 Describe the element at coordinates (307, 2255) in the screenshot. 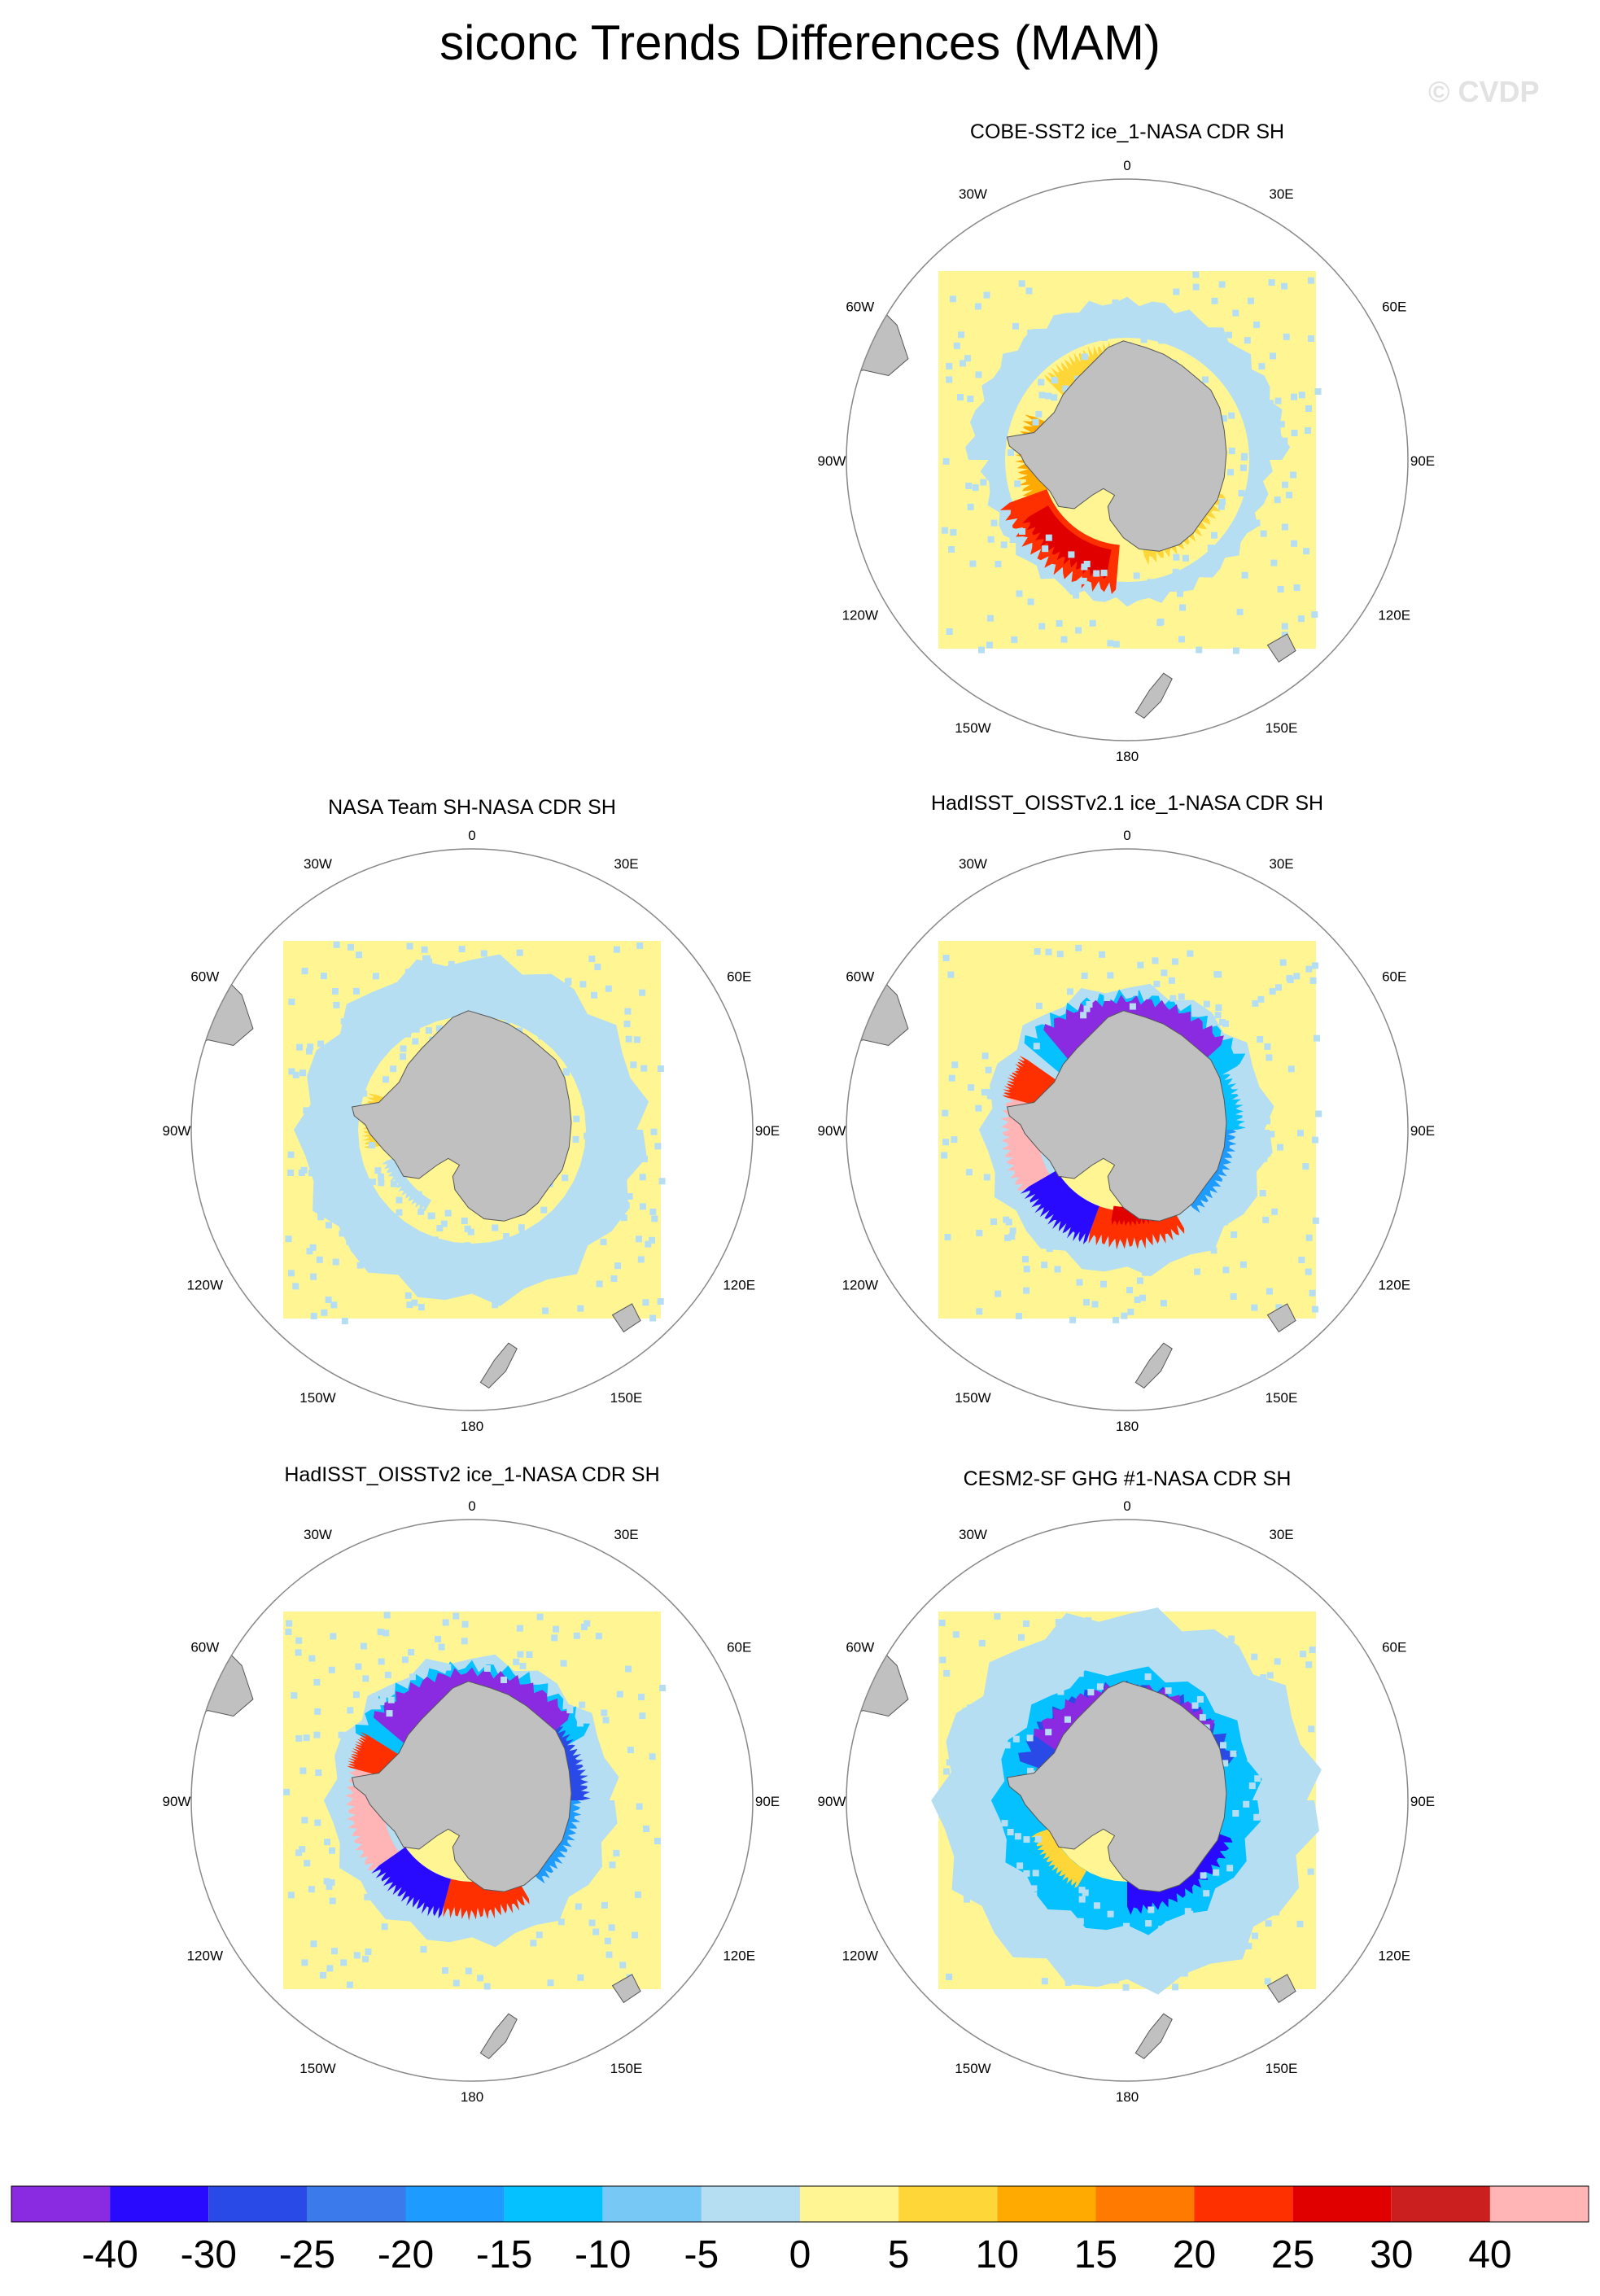

I see `colorbar-tick-label: -25` at that location.